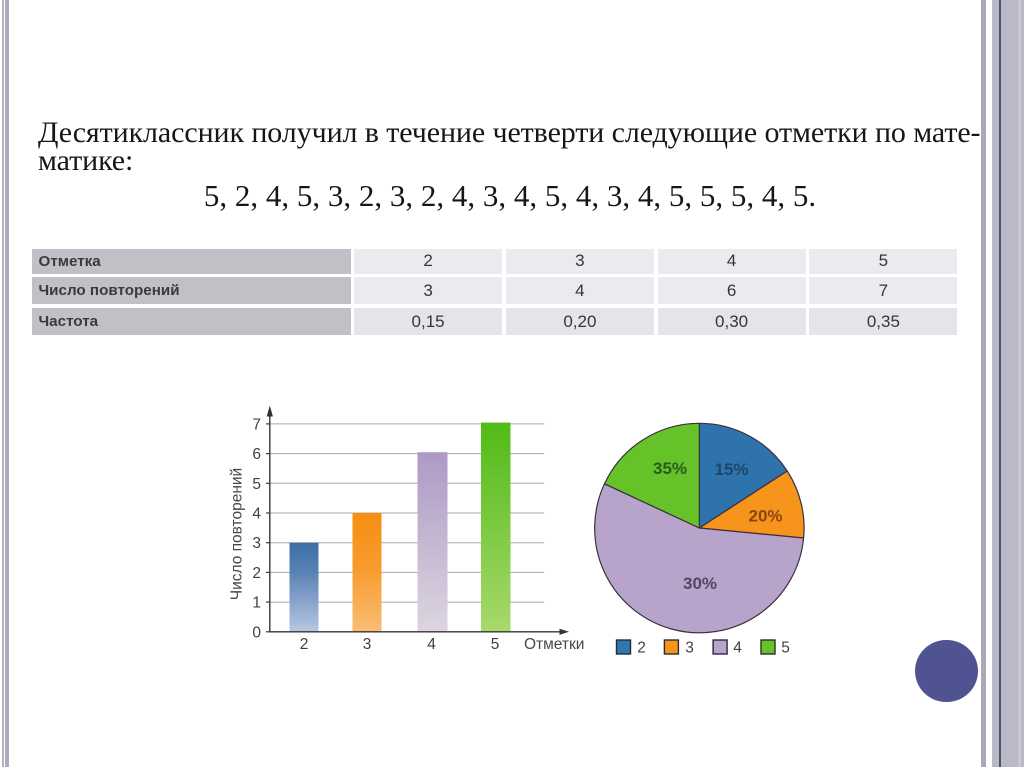 Image resolution: width=1024 pixels, height=767 pixels. I want to click on svg-text: 7, so click(256, 424).